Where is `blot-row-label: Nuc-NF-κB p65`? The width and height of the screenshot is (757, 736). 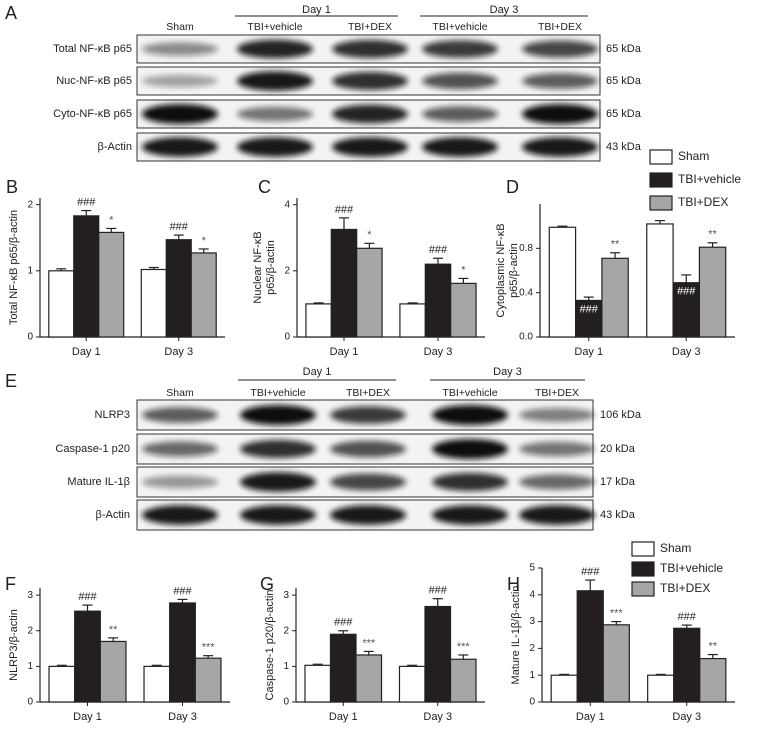 blot-row-label: Nuc-NF-κB p65 is located at coordinates (94, 81).